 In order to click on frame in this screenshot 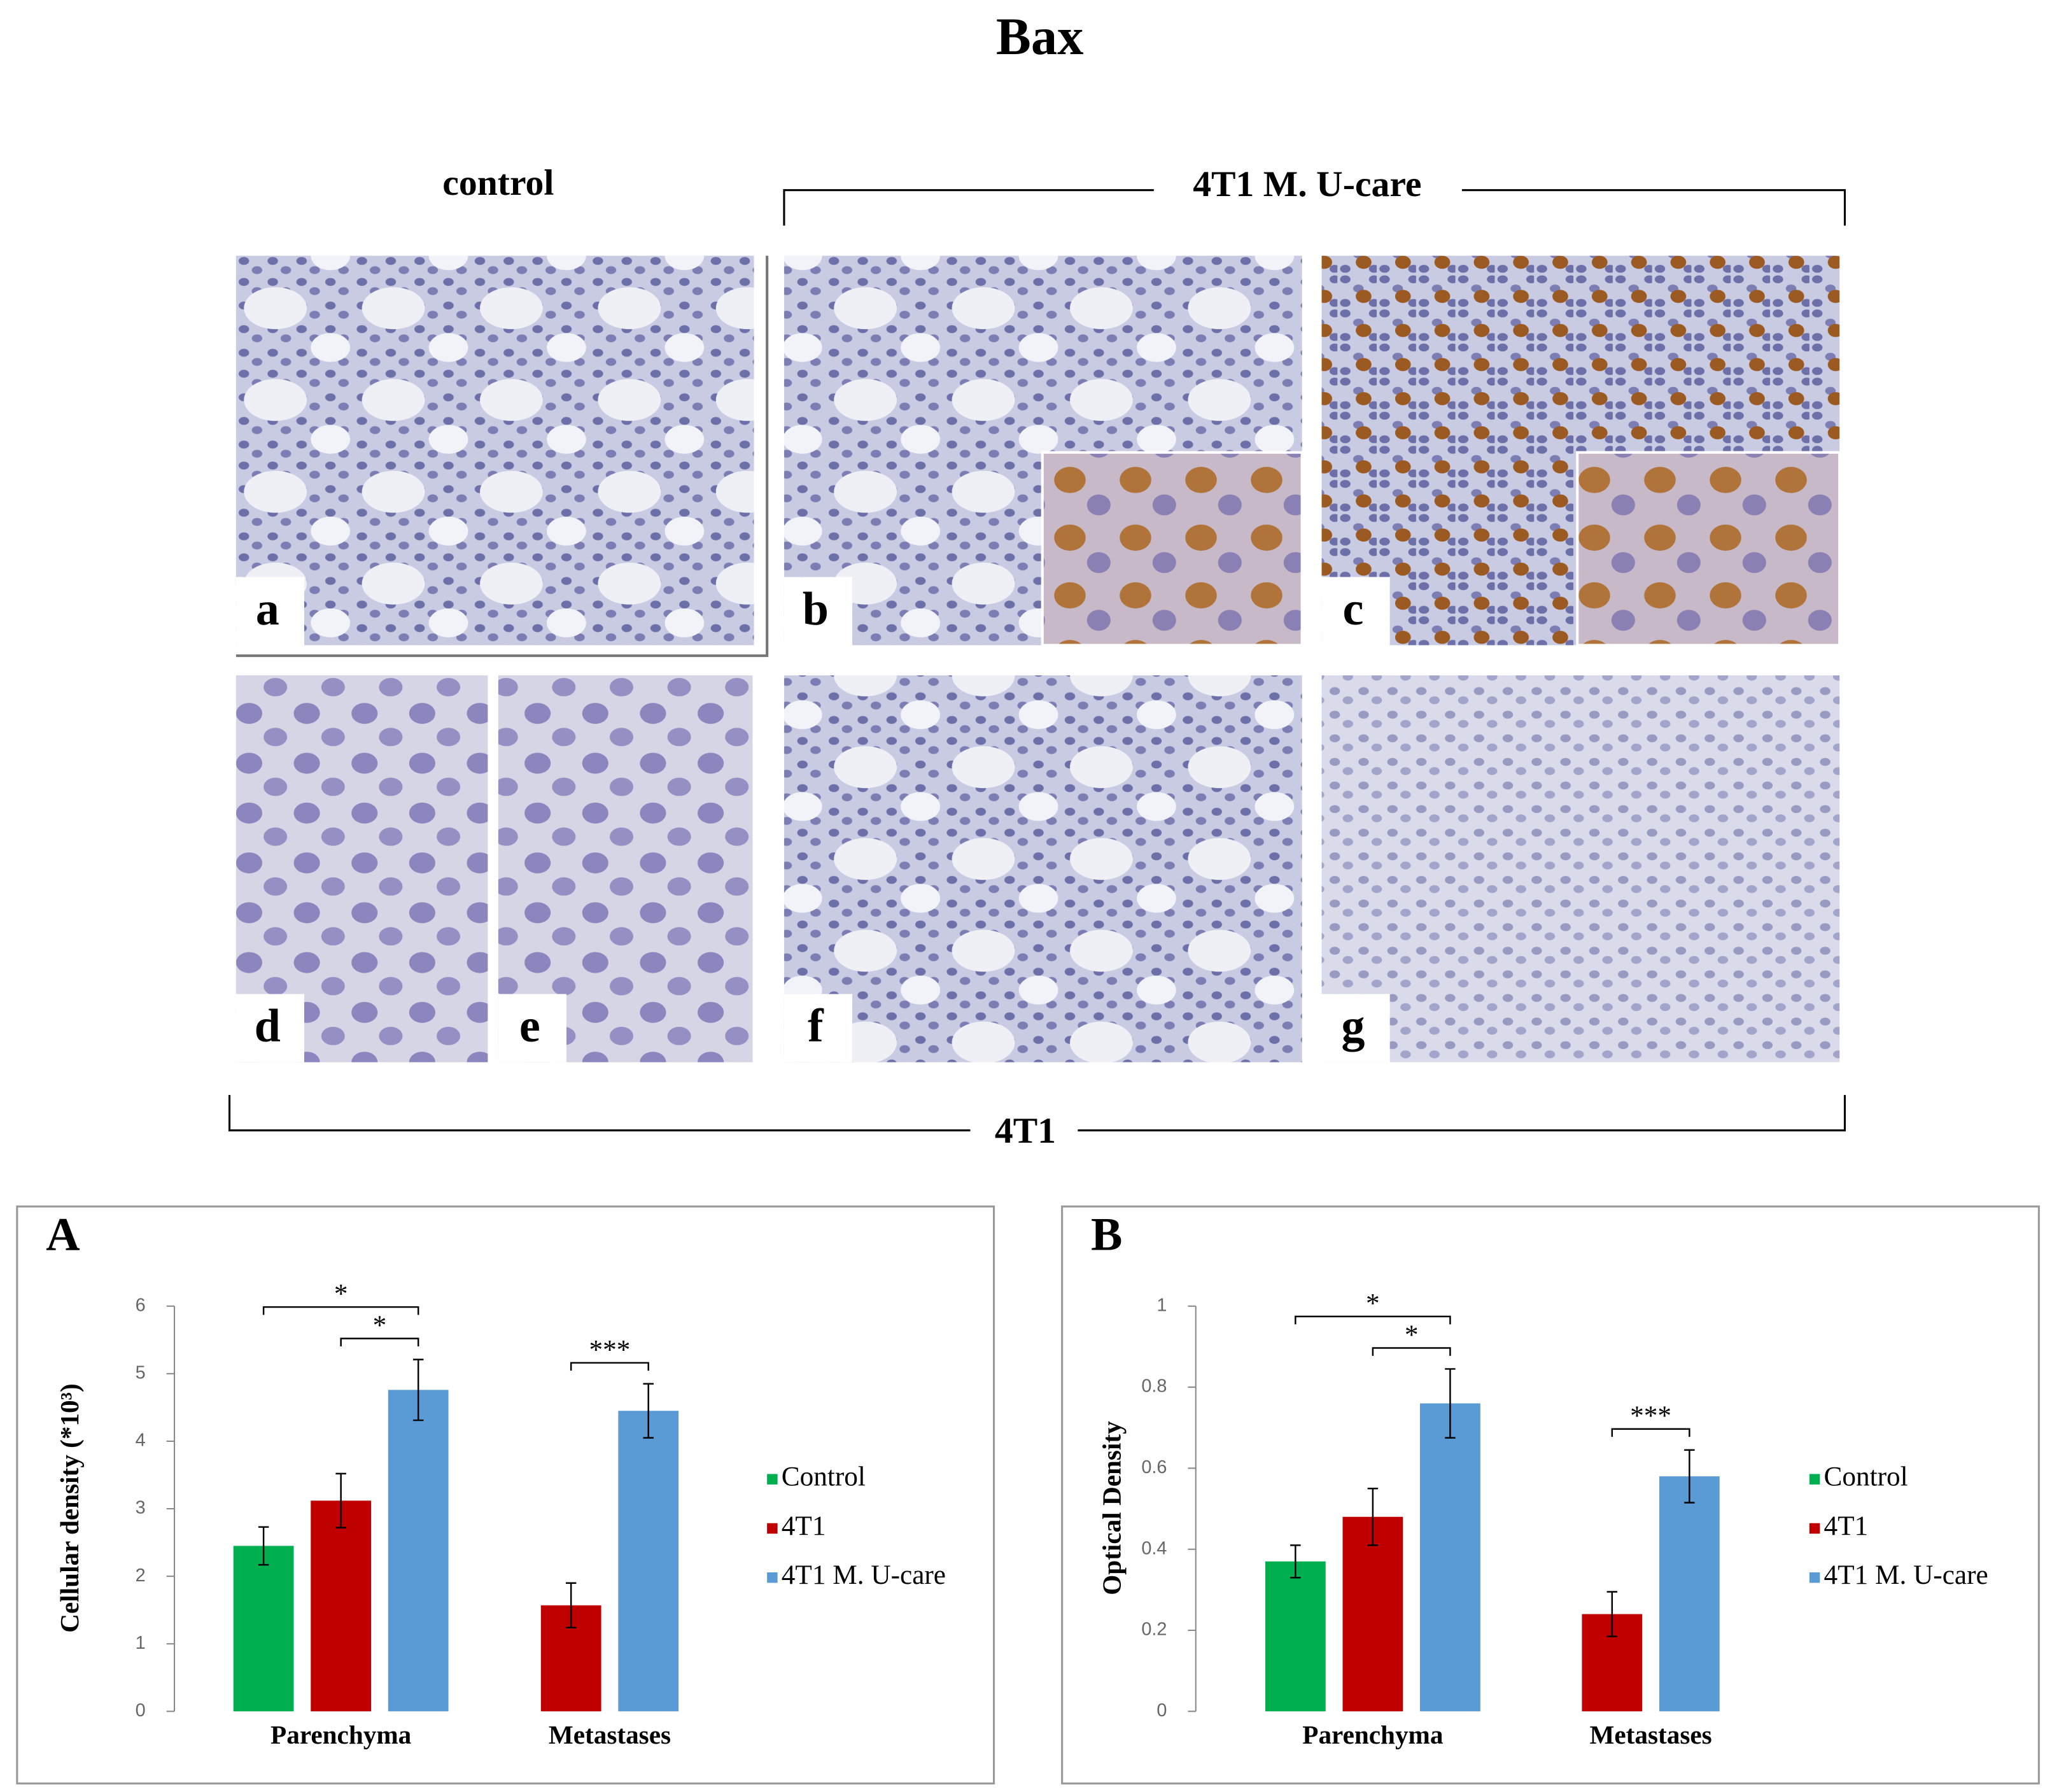, I will do `click(502, 456)`.